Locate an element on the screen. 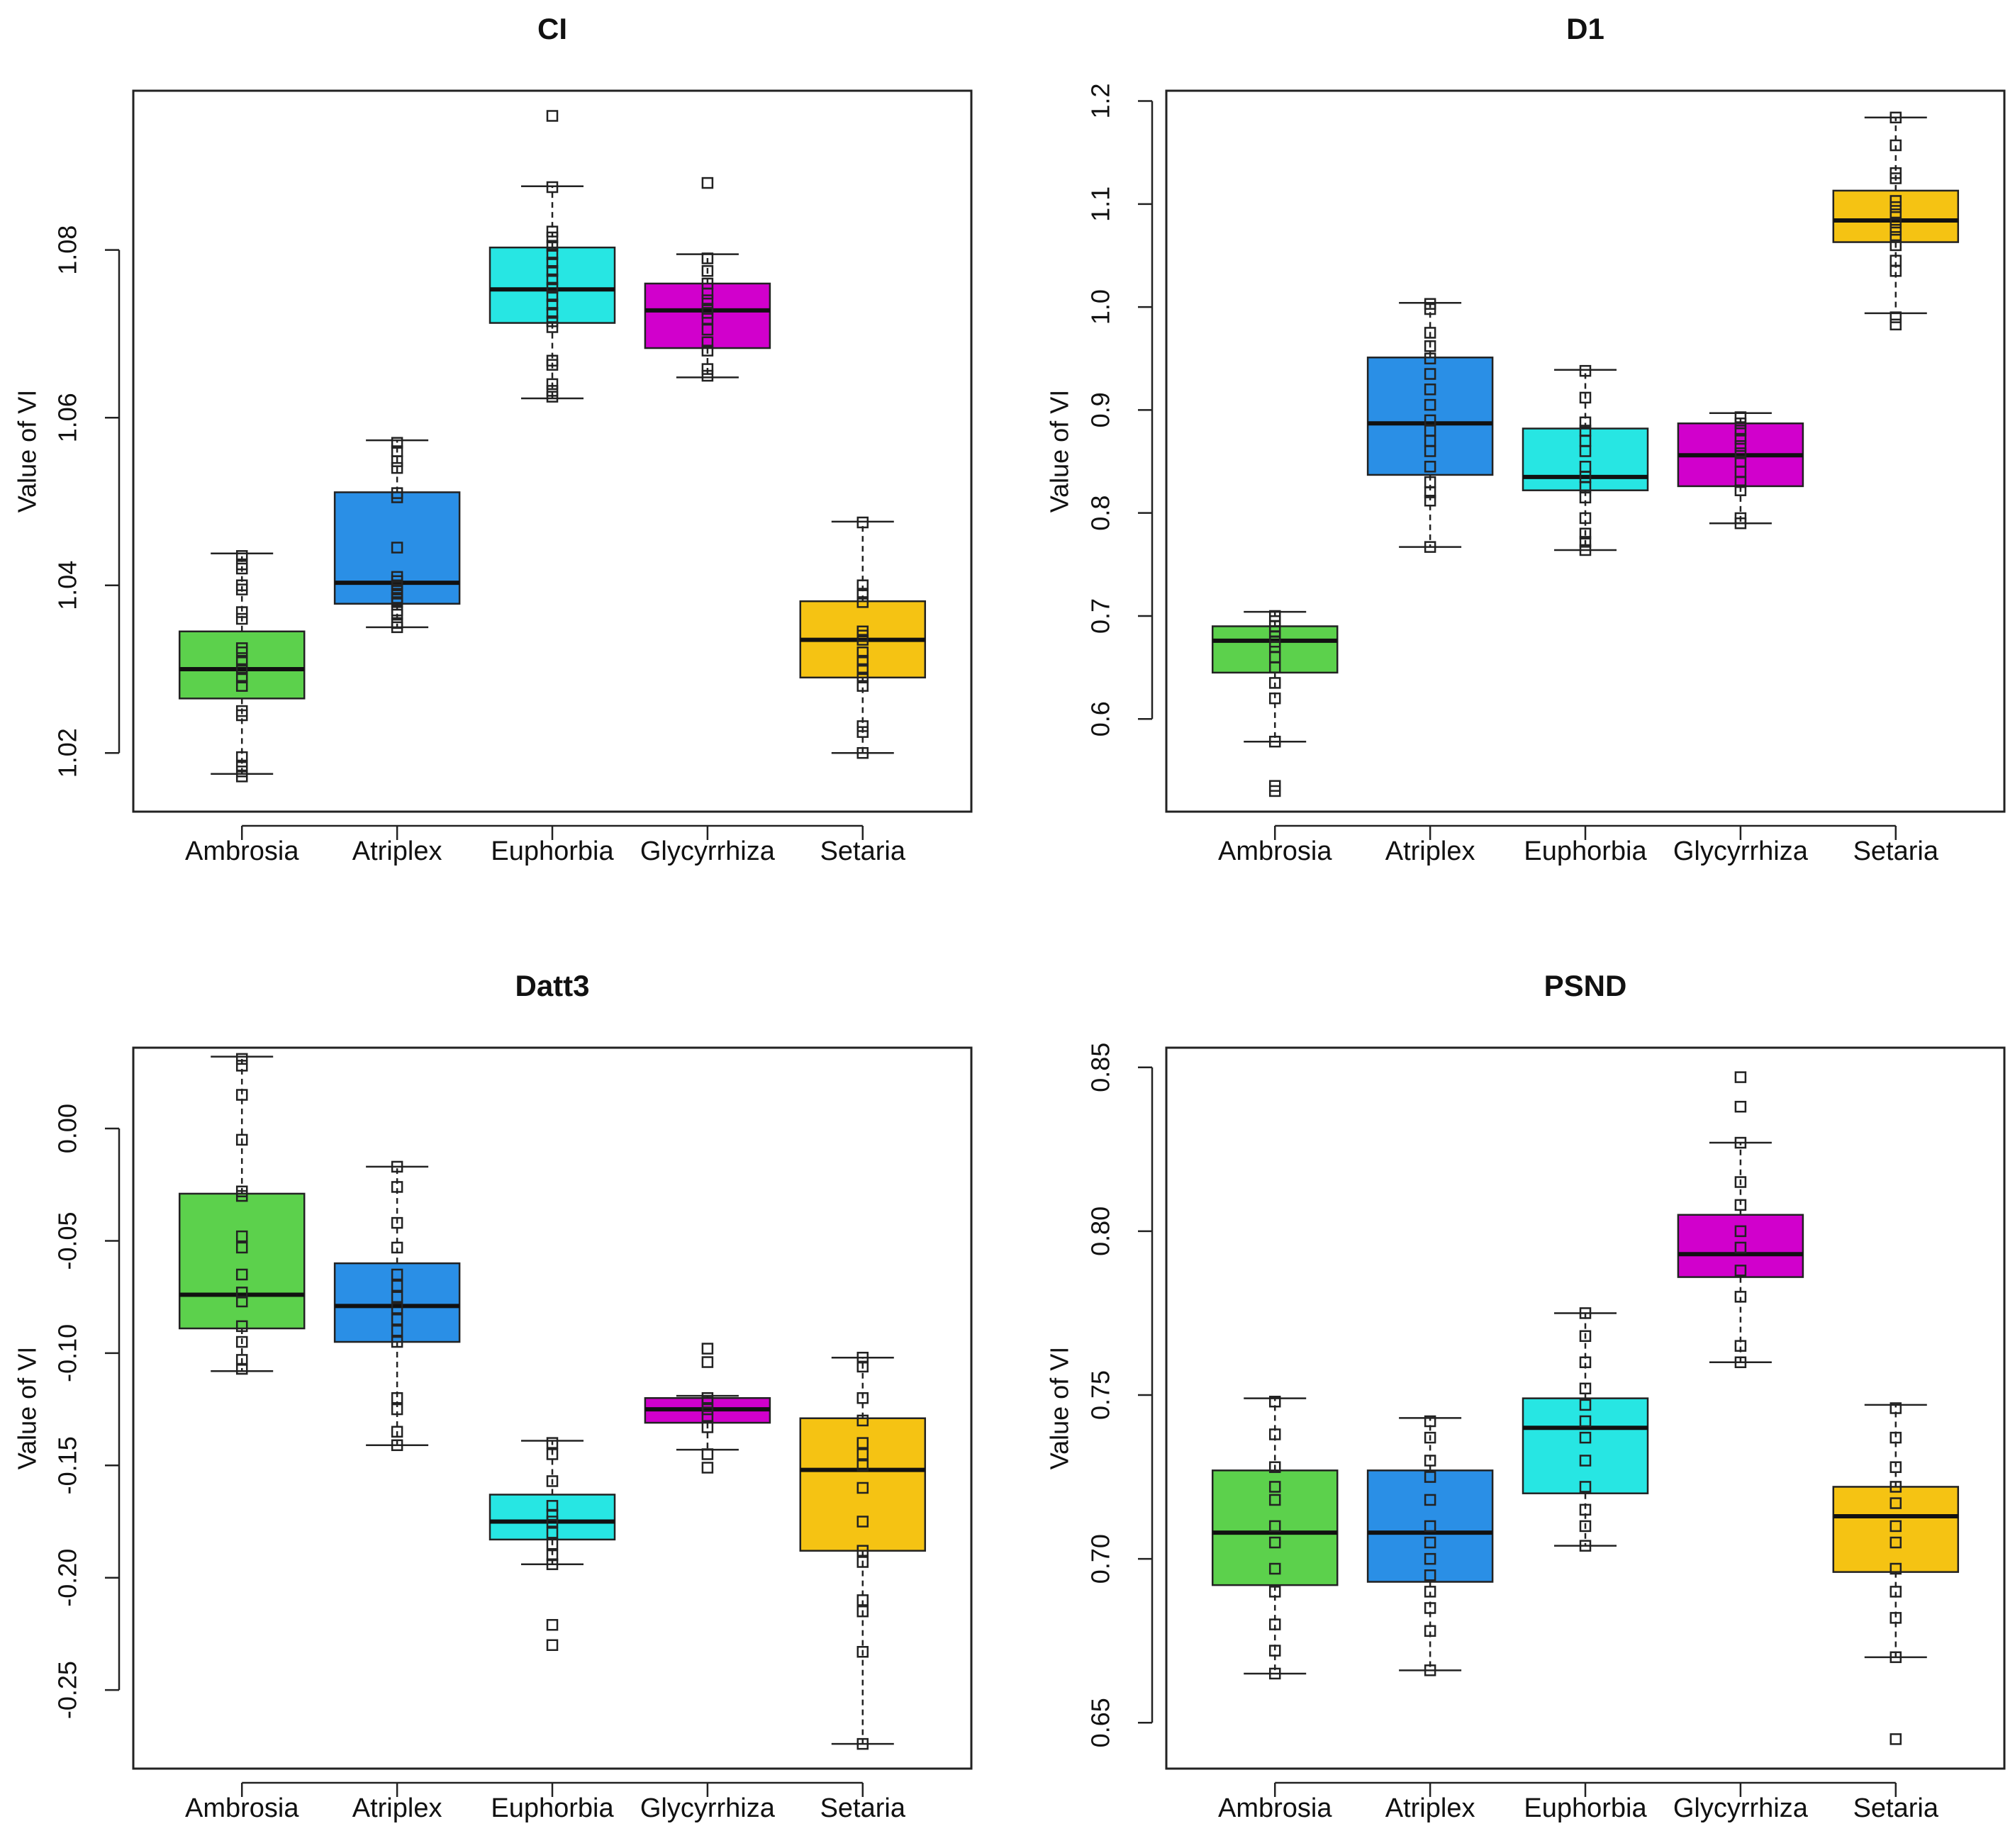  y-tick-label: 1.1 is located at coordinates (1100, 204).